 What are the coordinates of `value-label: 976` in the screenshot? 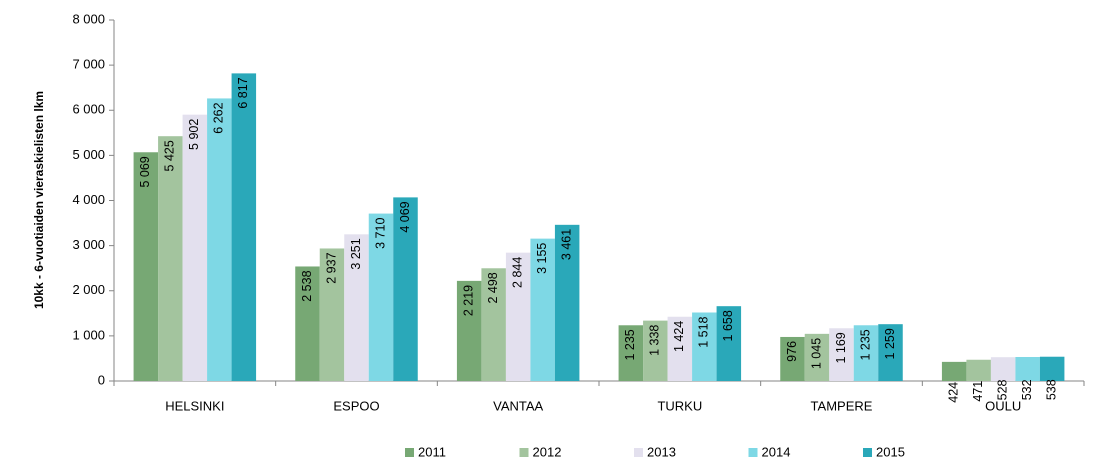 It's located at (792, 351).